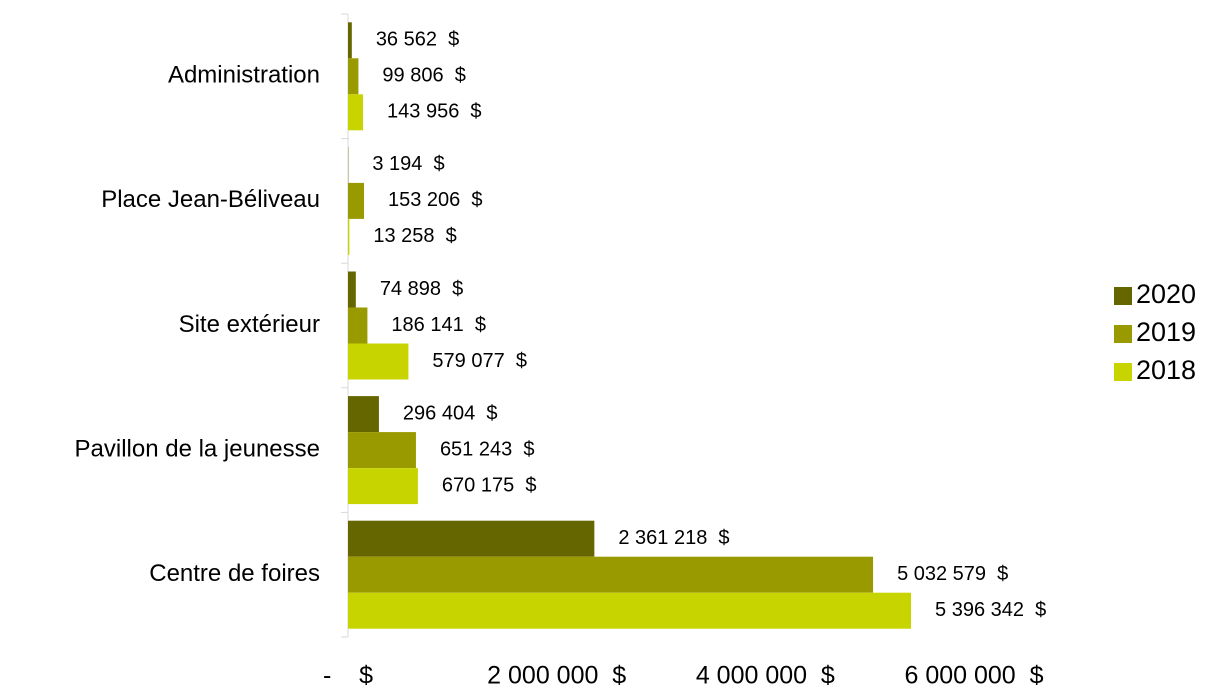 This screenshot has width=1218, height=690. What do you see at coordinates (210, 199) in the screenshot?
I see `category-label: Place Jean-Béliveau` at bounding box center [210, 199].